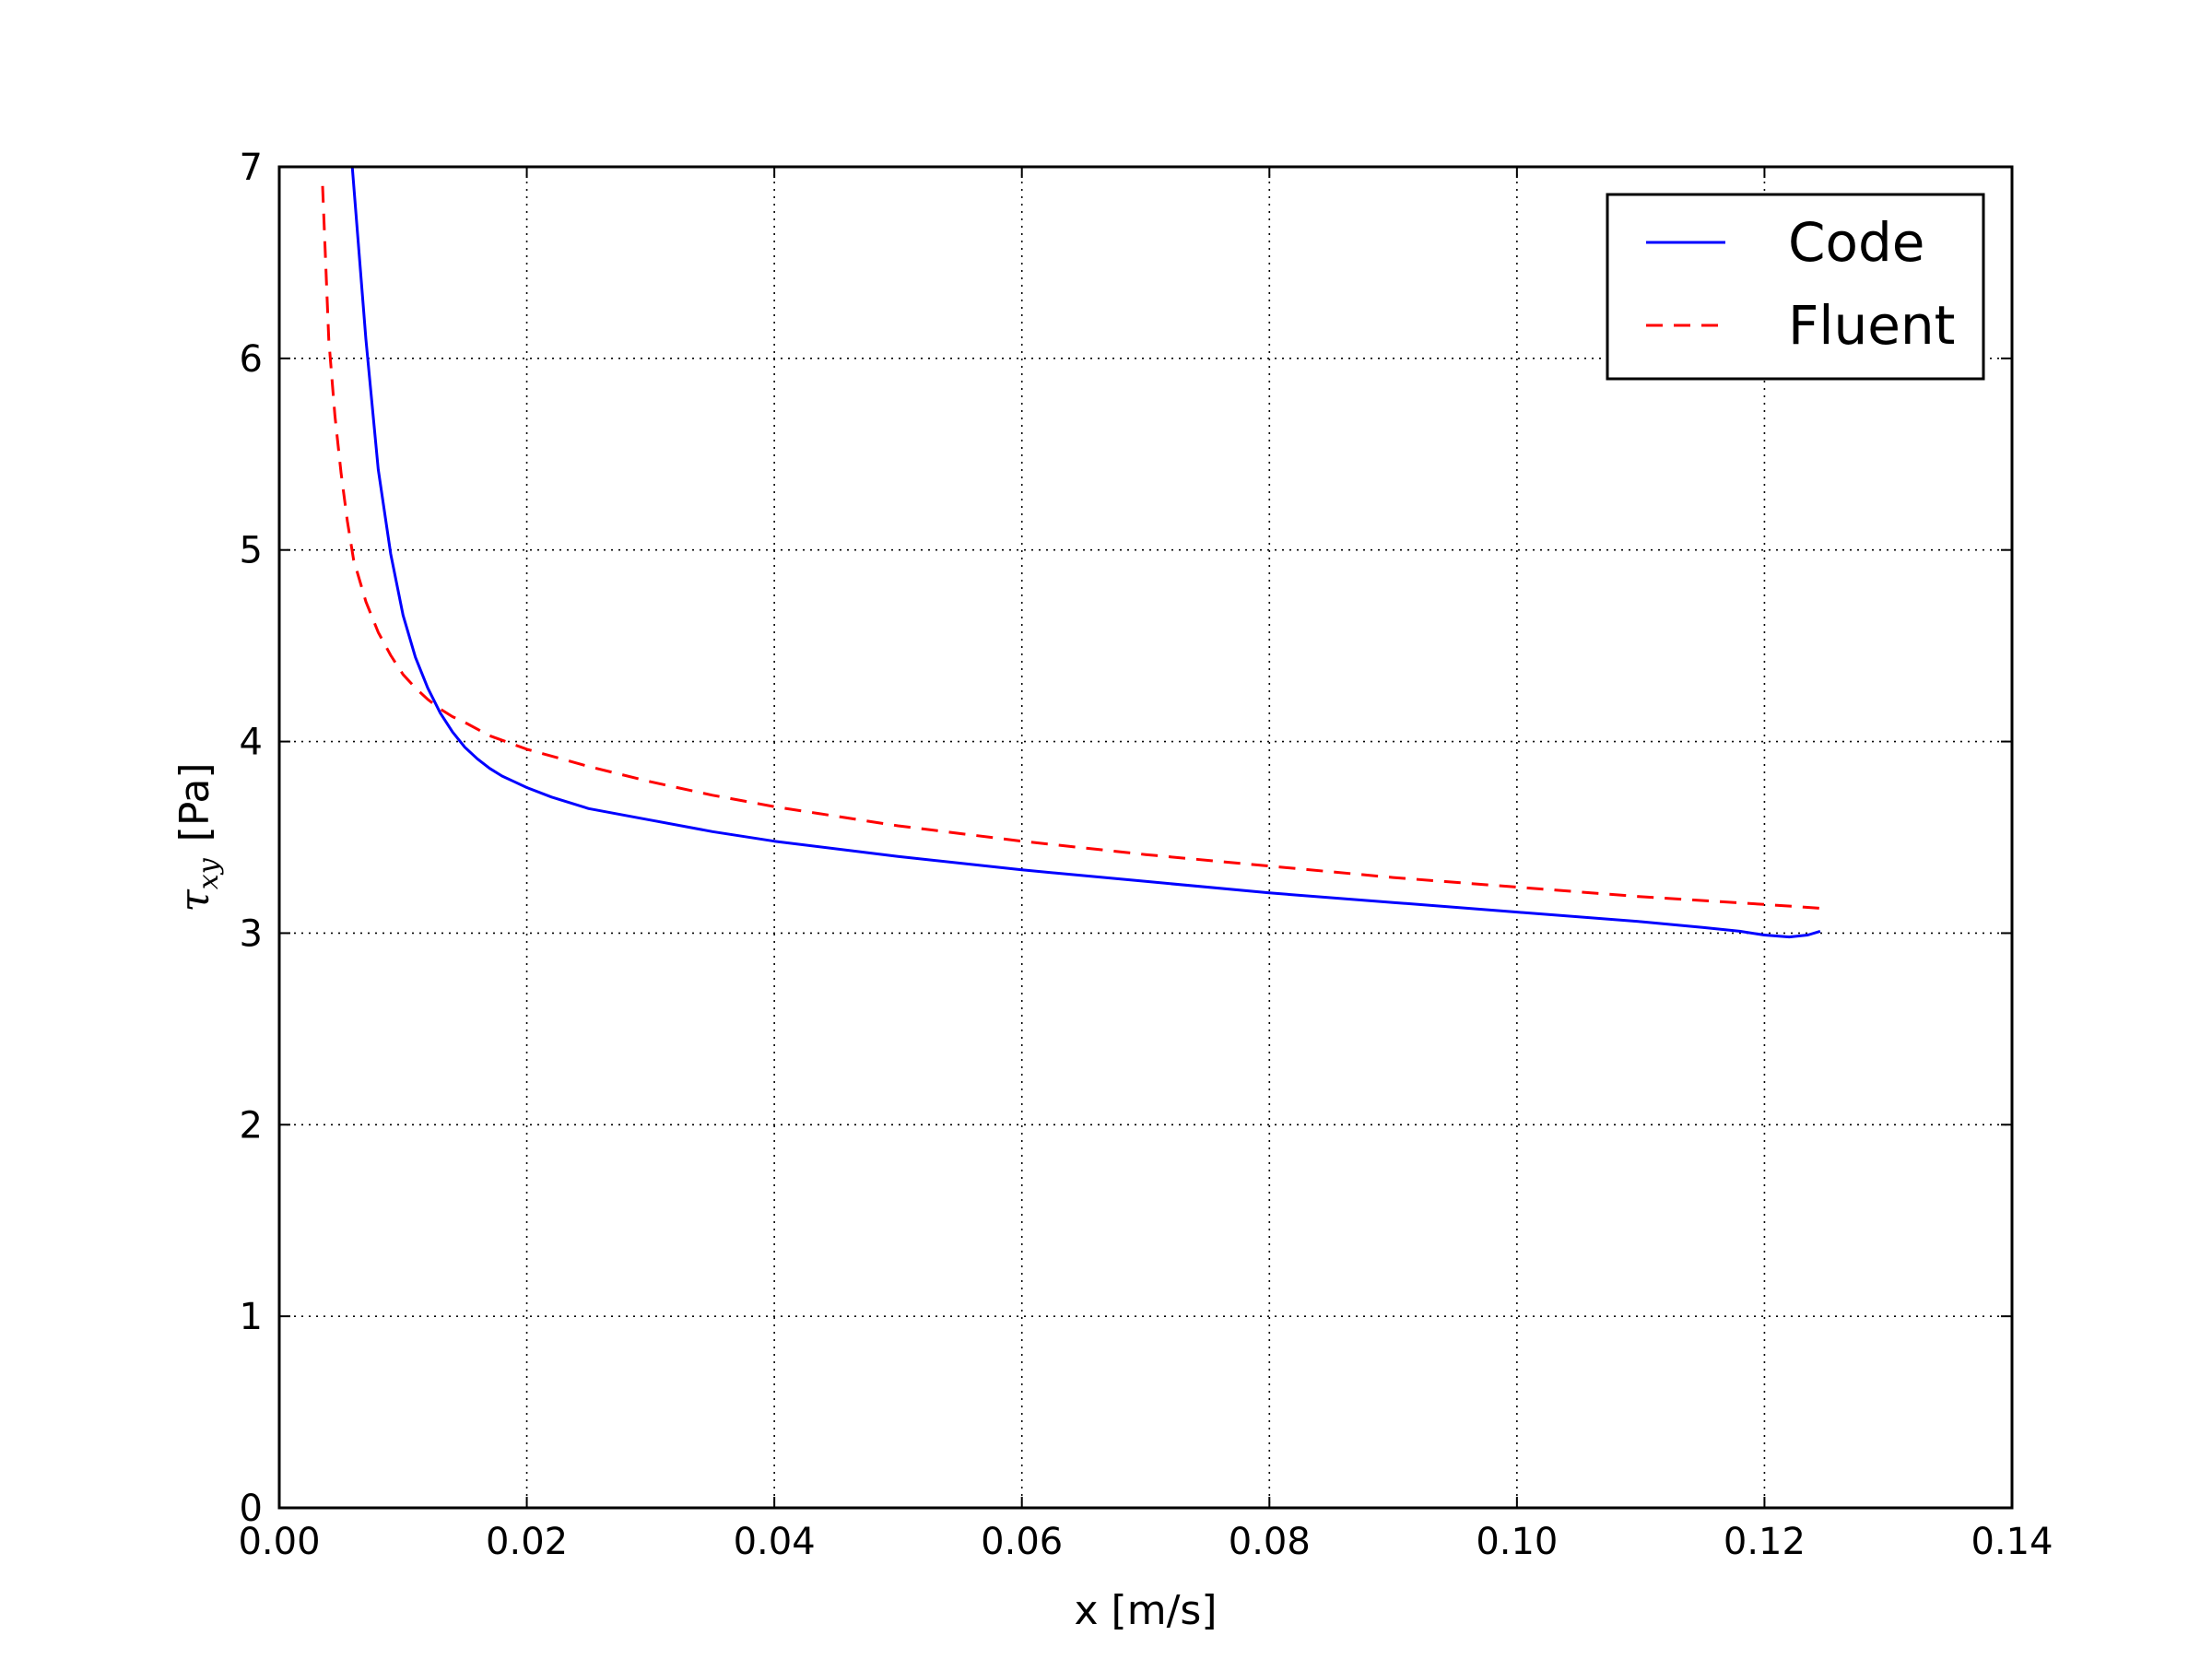  Describe the element at coordinates (527, 1542) in the screenshot. I see `x-tick-label: 0.02` at that location.